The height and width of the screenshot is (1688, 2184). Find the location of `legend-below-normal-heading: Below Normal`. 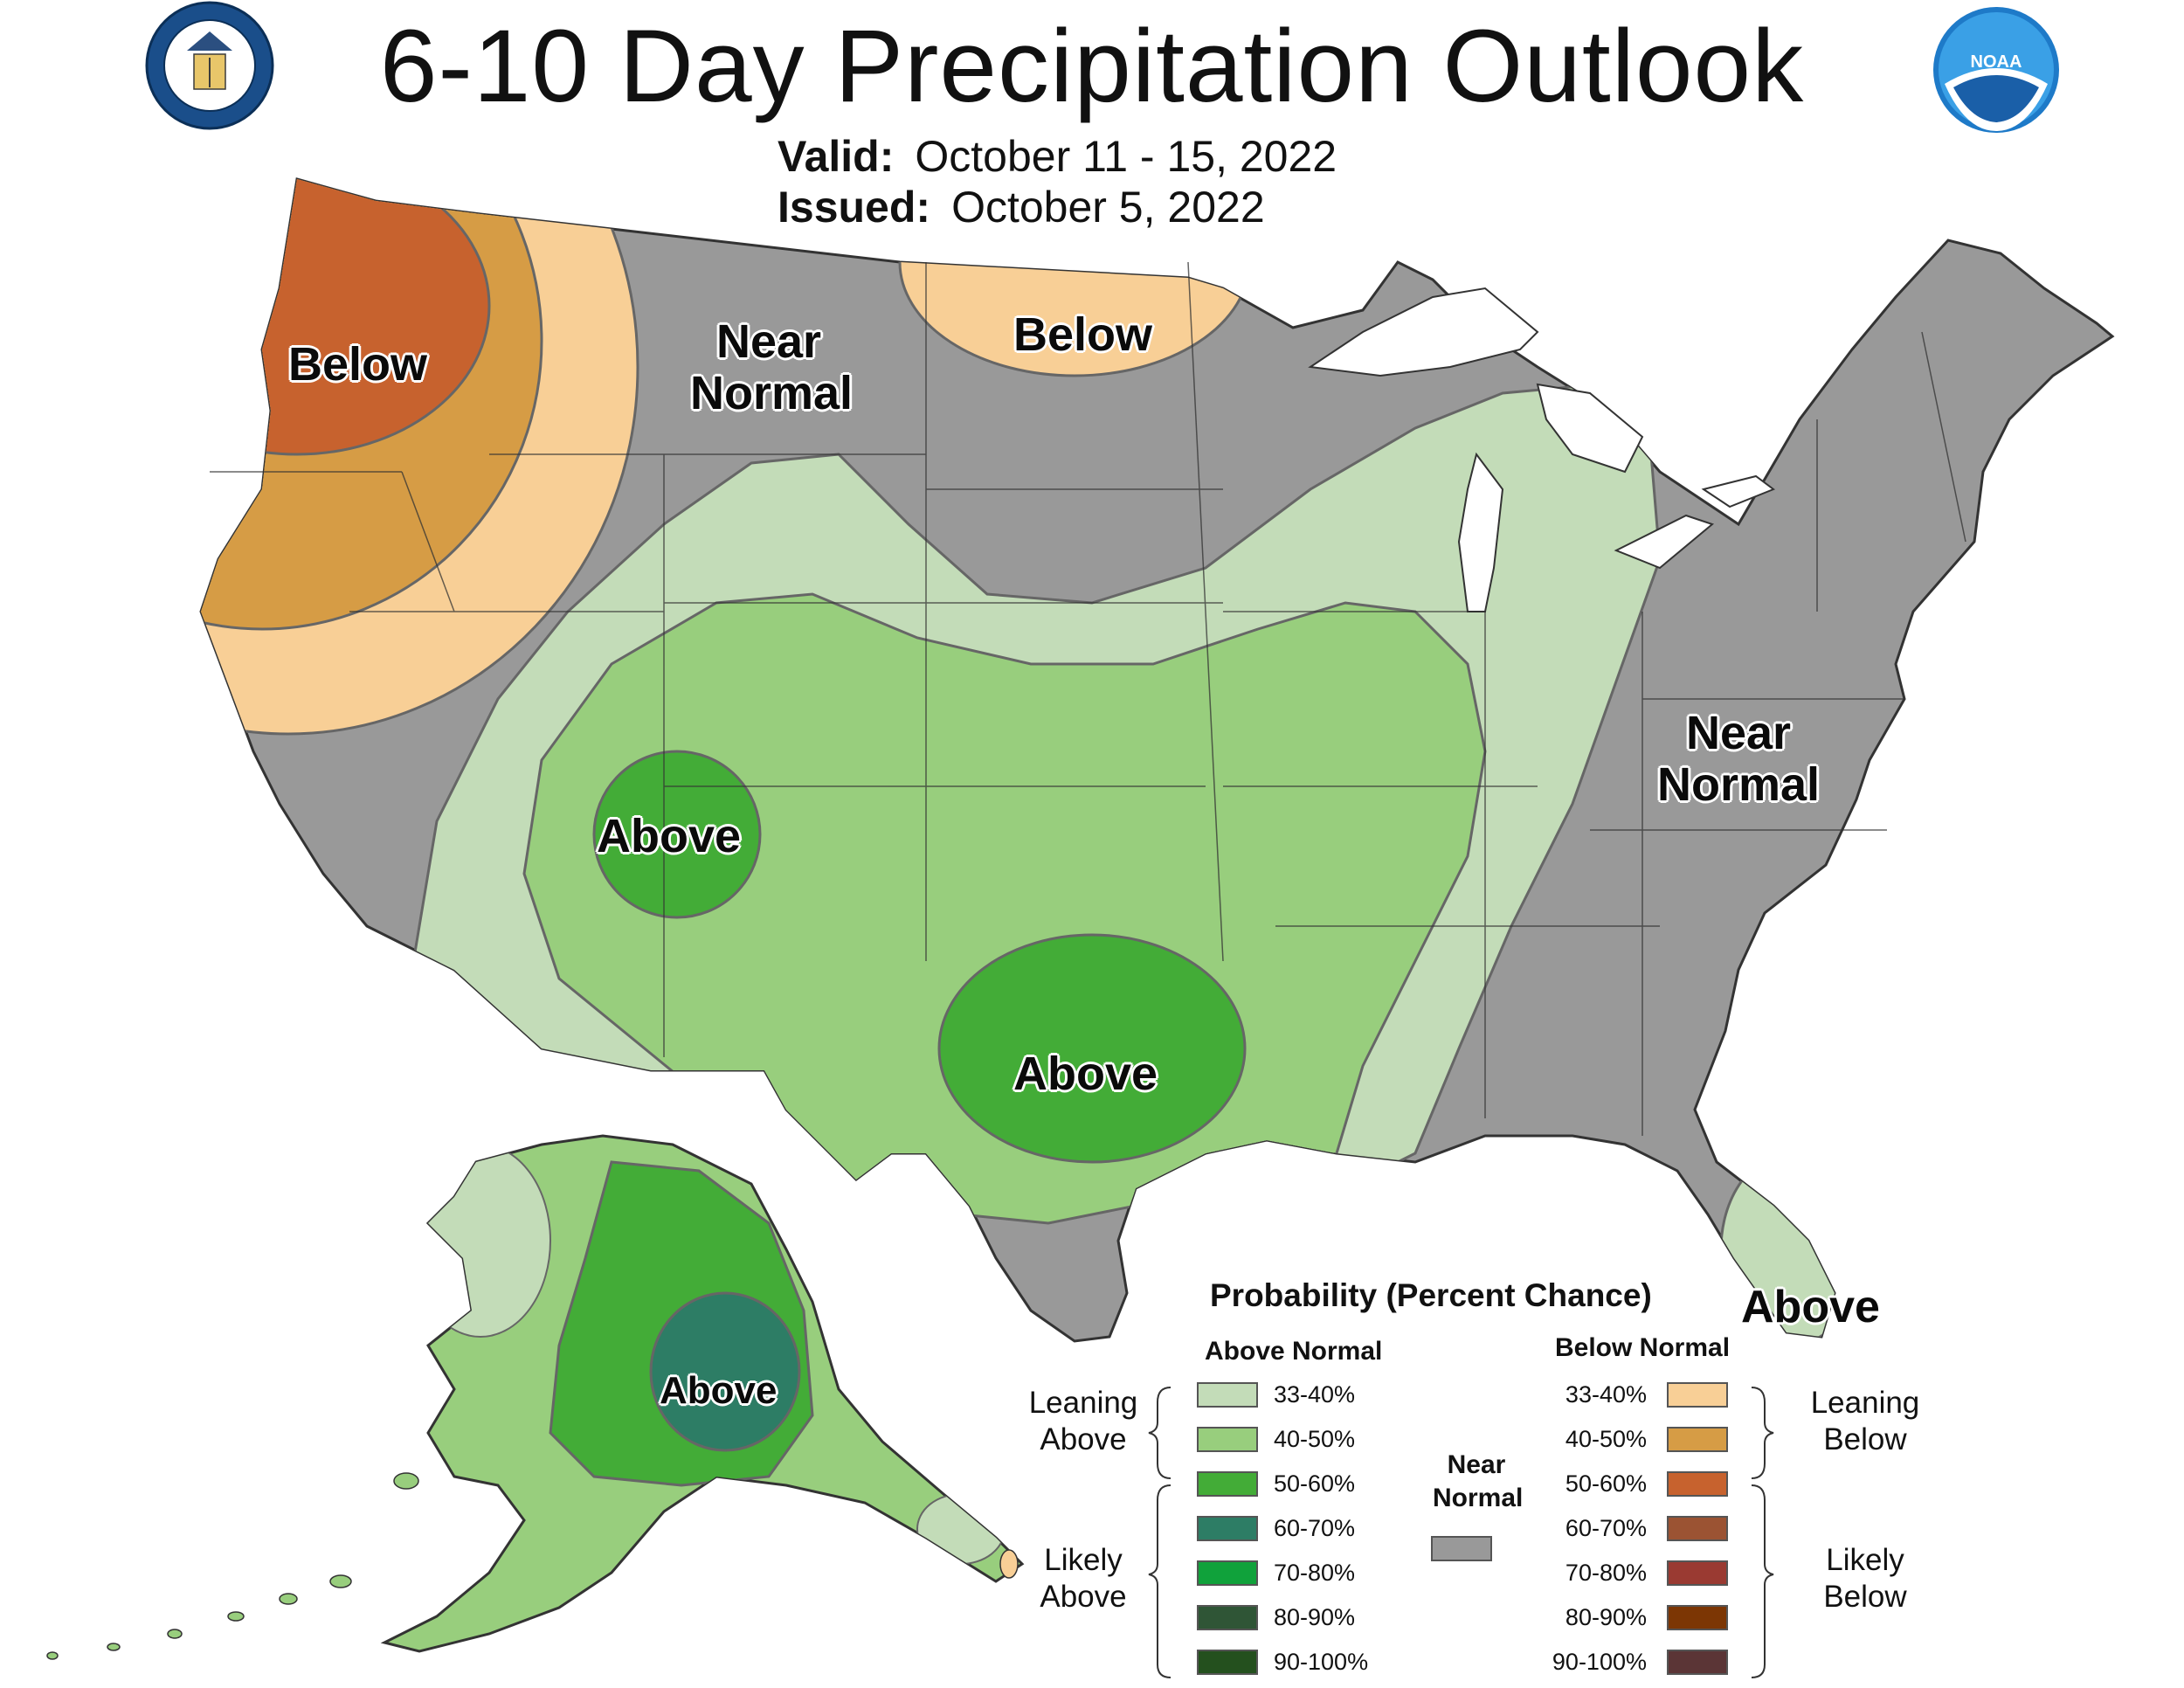

legend-below-normal-heading: Below Normal is located at coordinates (1643, 1347).